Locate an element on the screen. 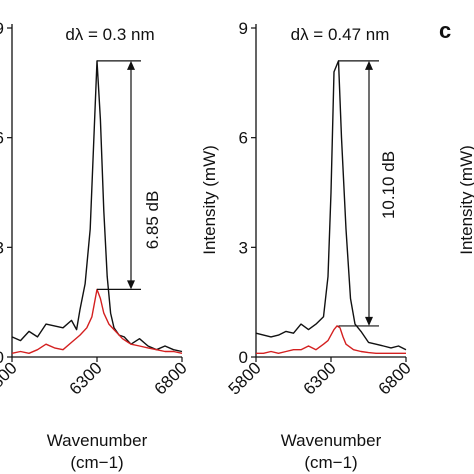  panel-1-xunit: (cm−1) is located at coordinates (96, 462).